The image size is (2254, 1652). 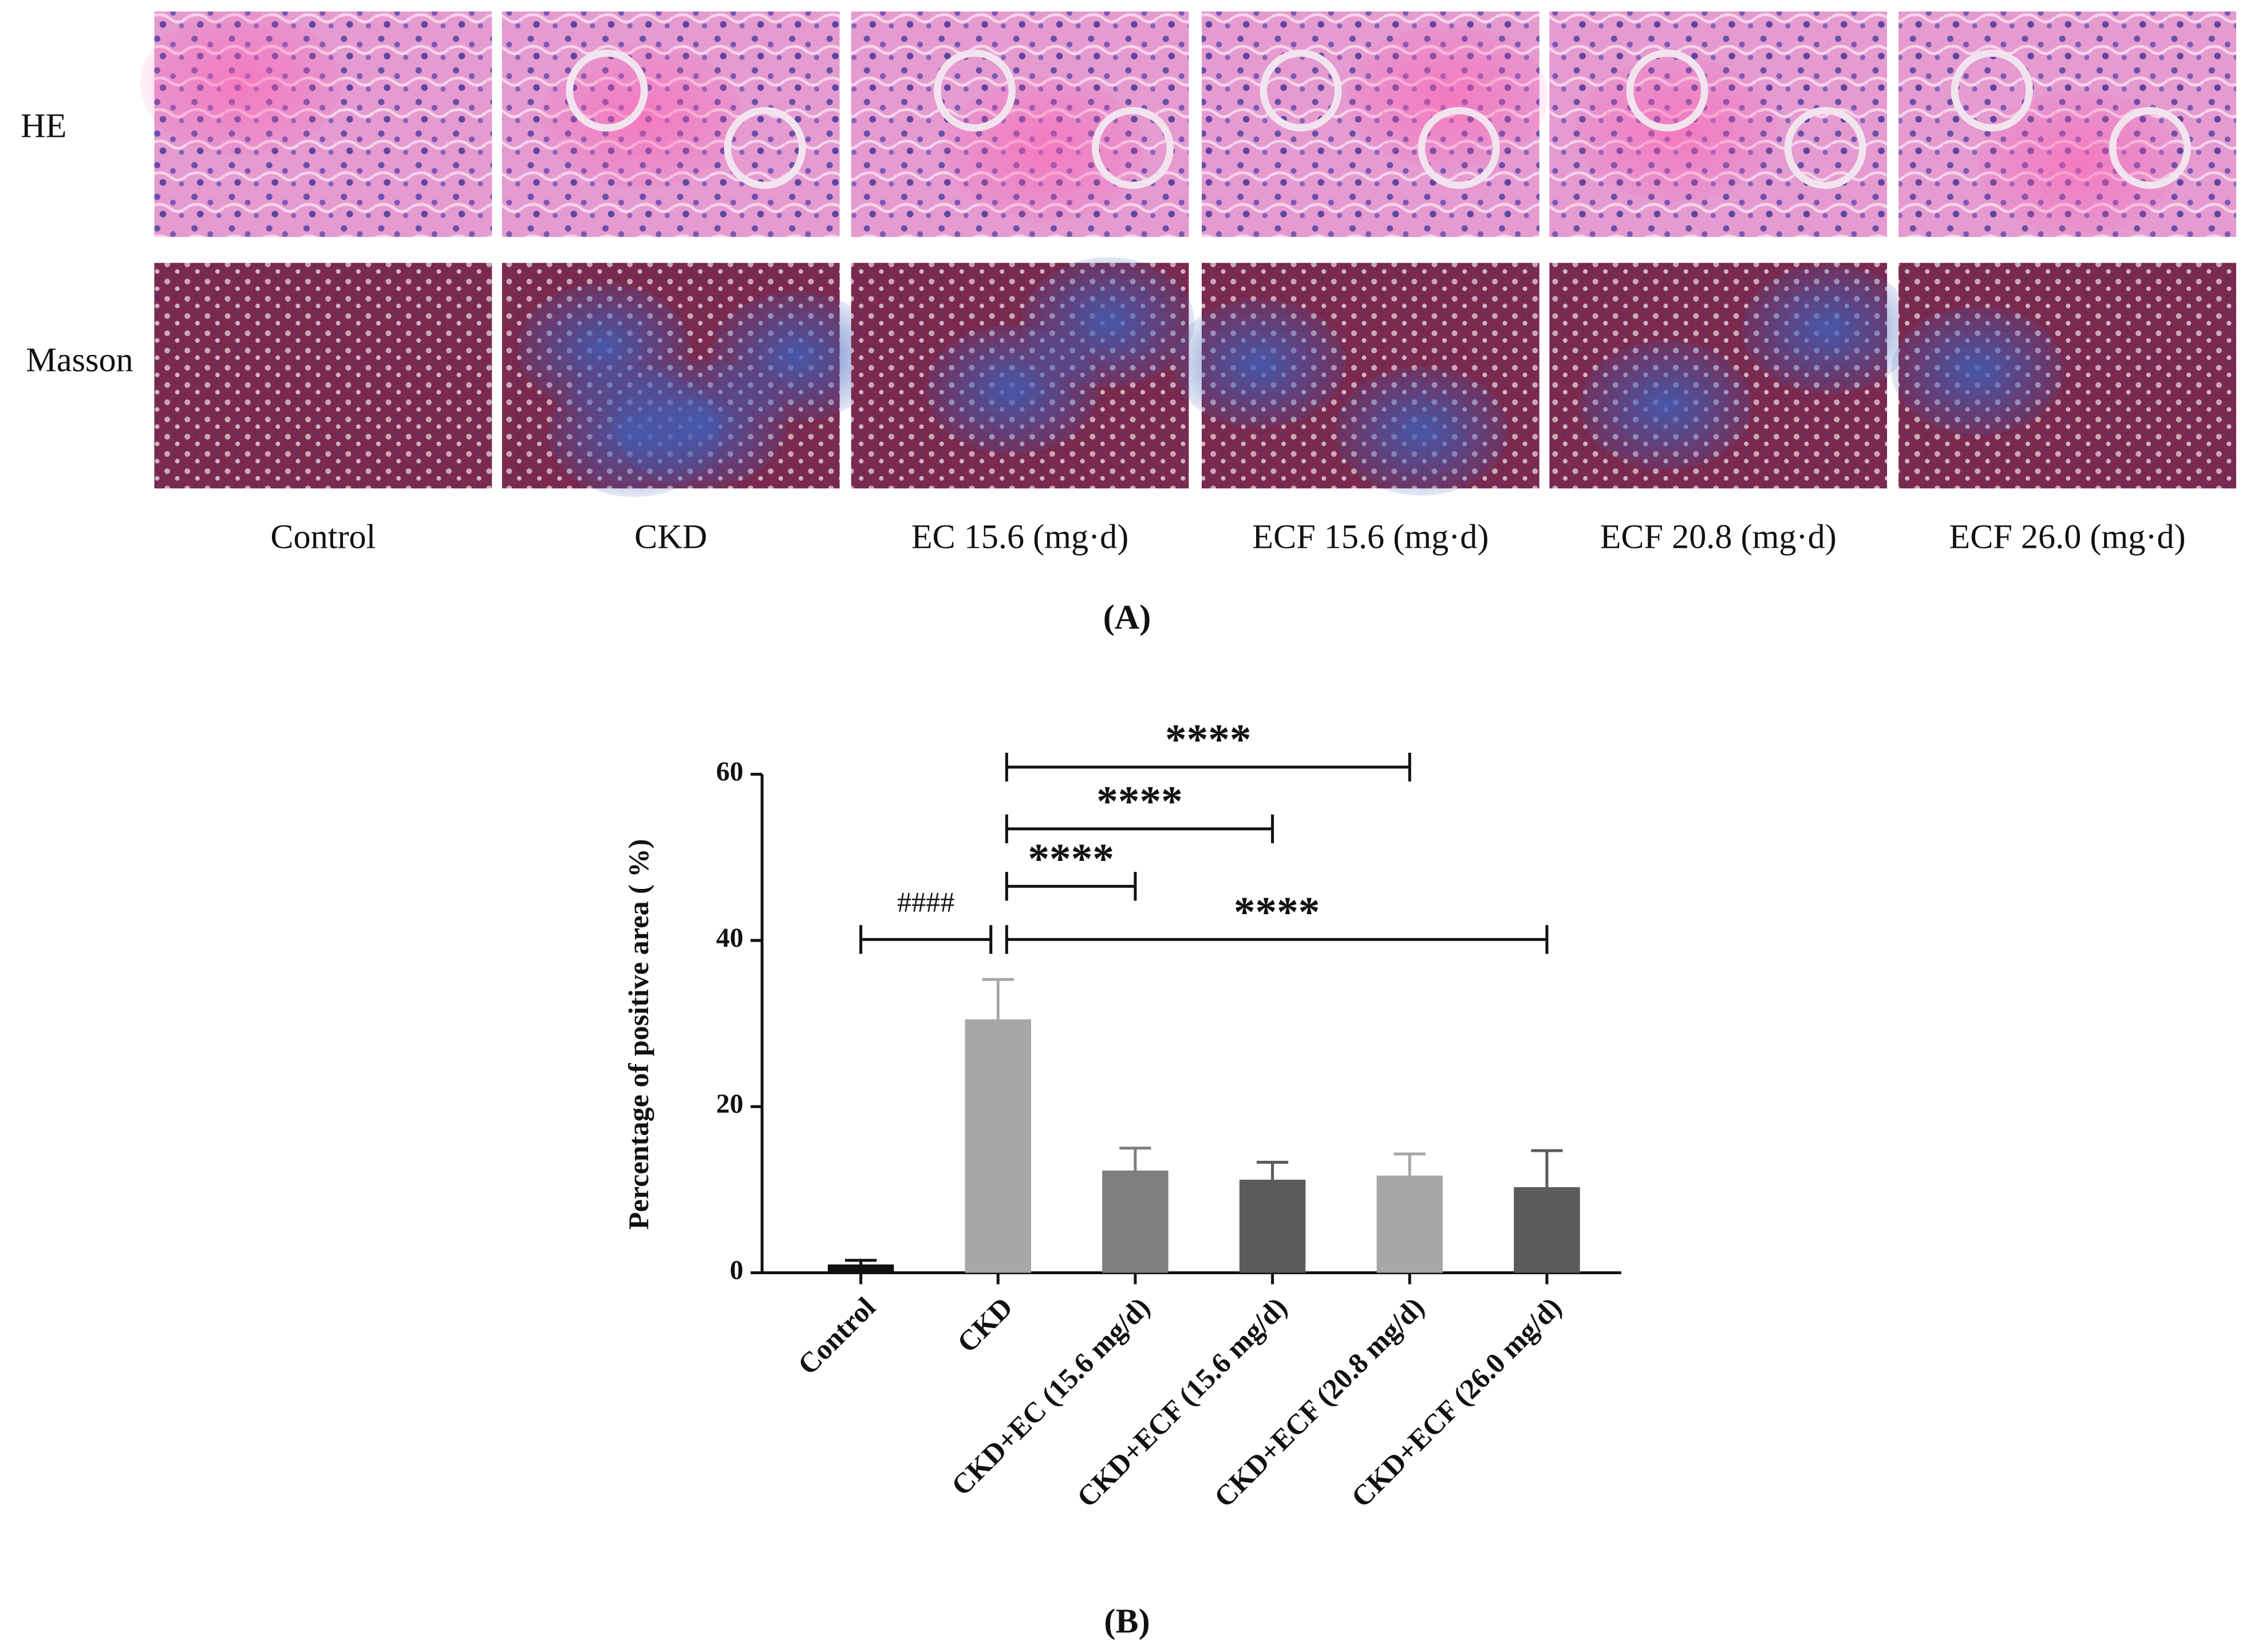 What do you see at coordinates (925, 902) in the screenshot?
I see `significance-label: ####` at bounding box center [925, 902].